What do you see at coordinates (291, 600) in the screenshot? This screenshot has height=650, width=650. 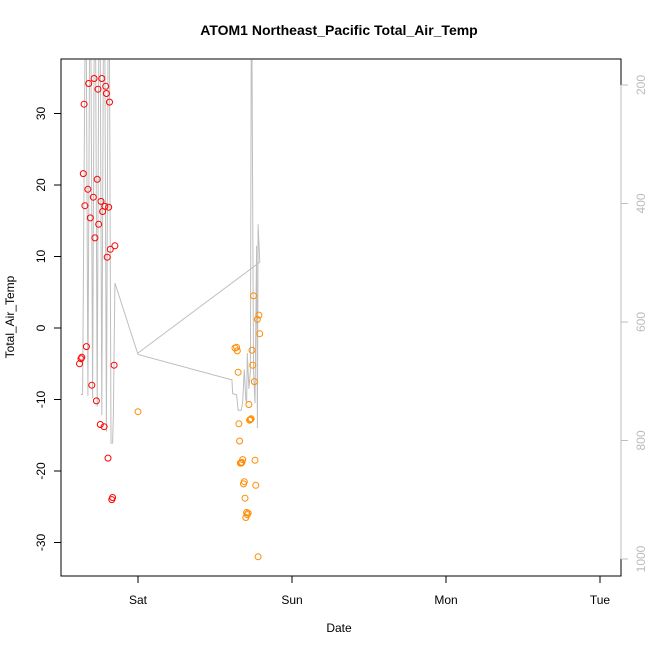 I see `x-tick-label: Sun` at bounding box center [291, 600].